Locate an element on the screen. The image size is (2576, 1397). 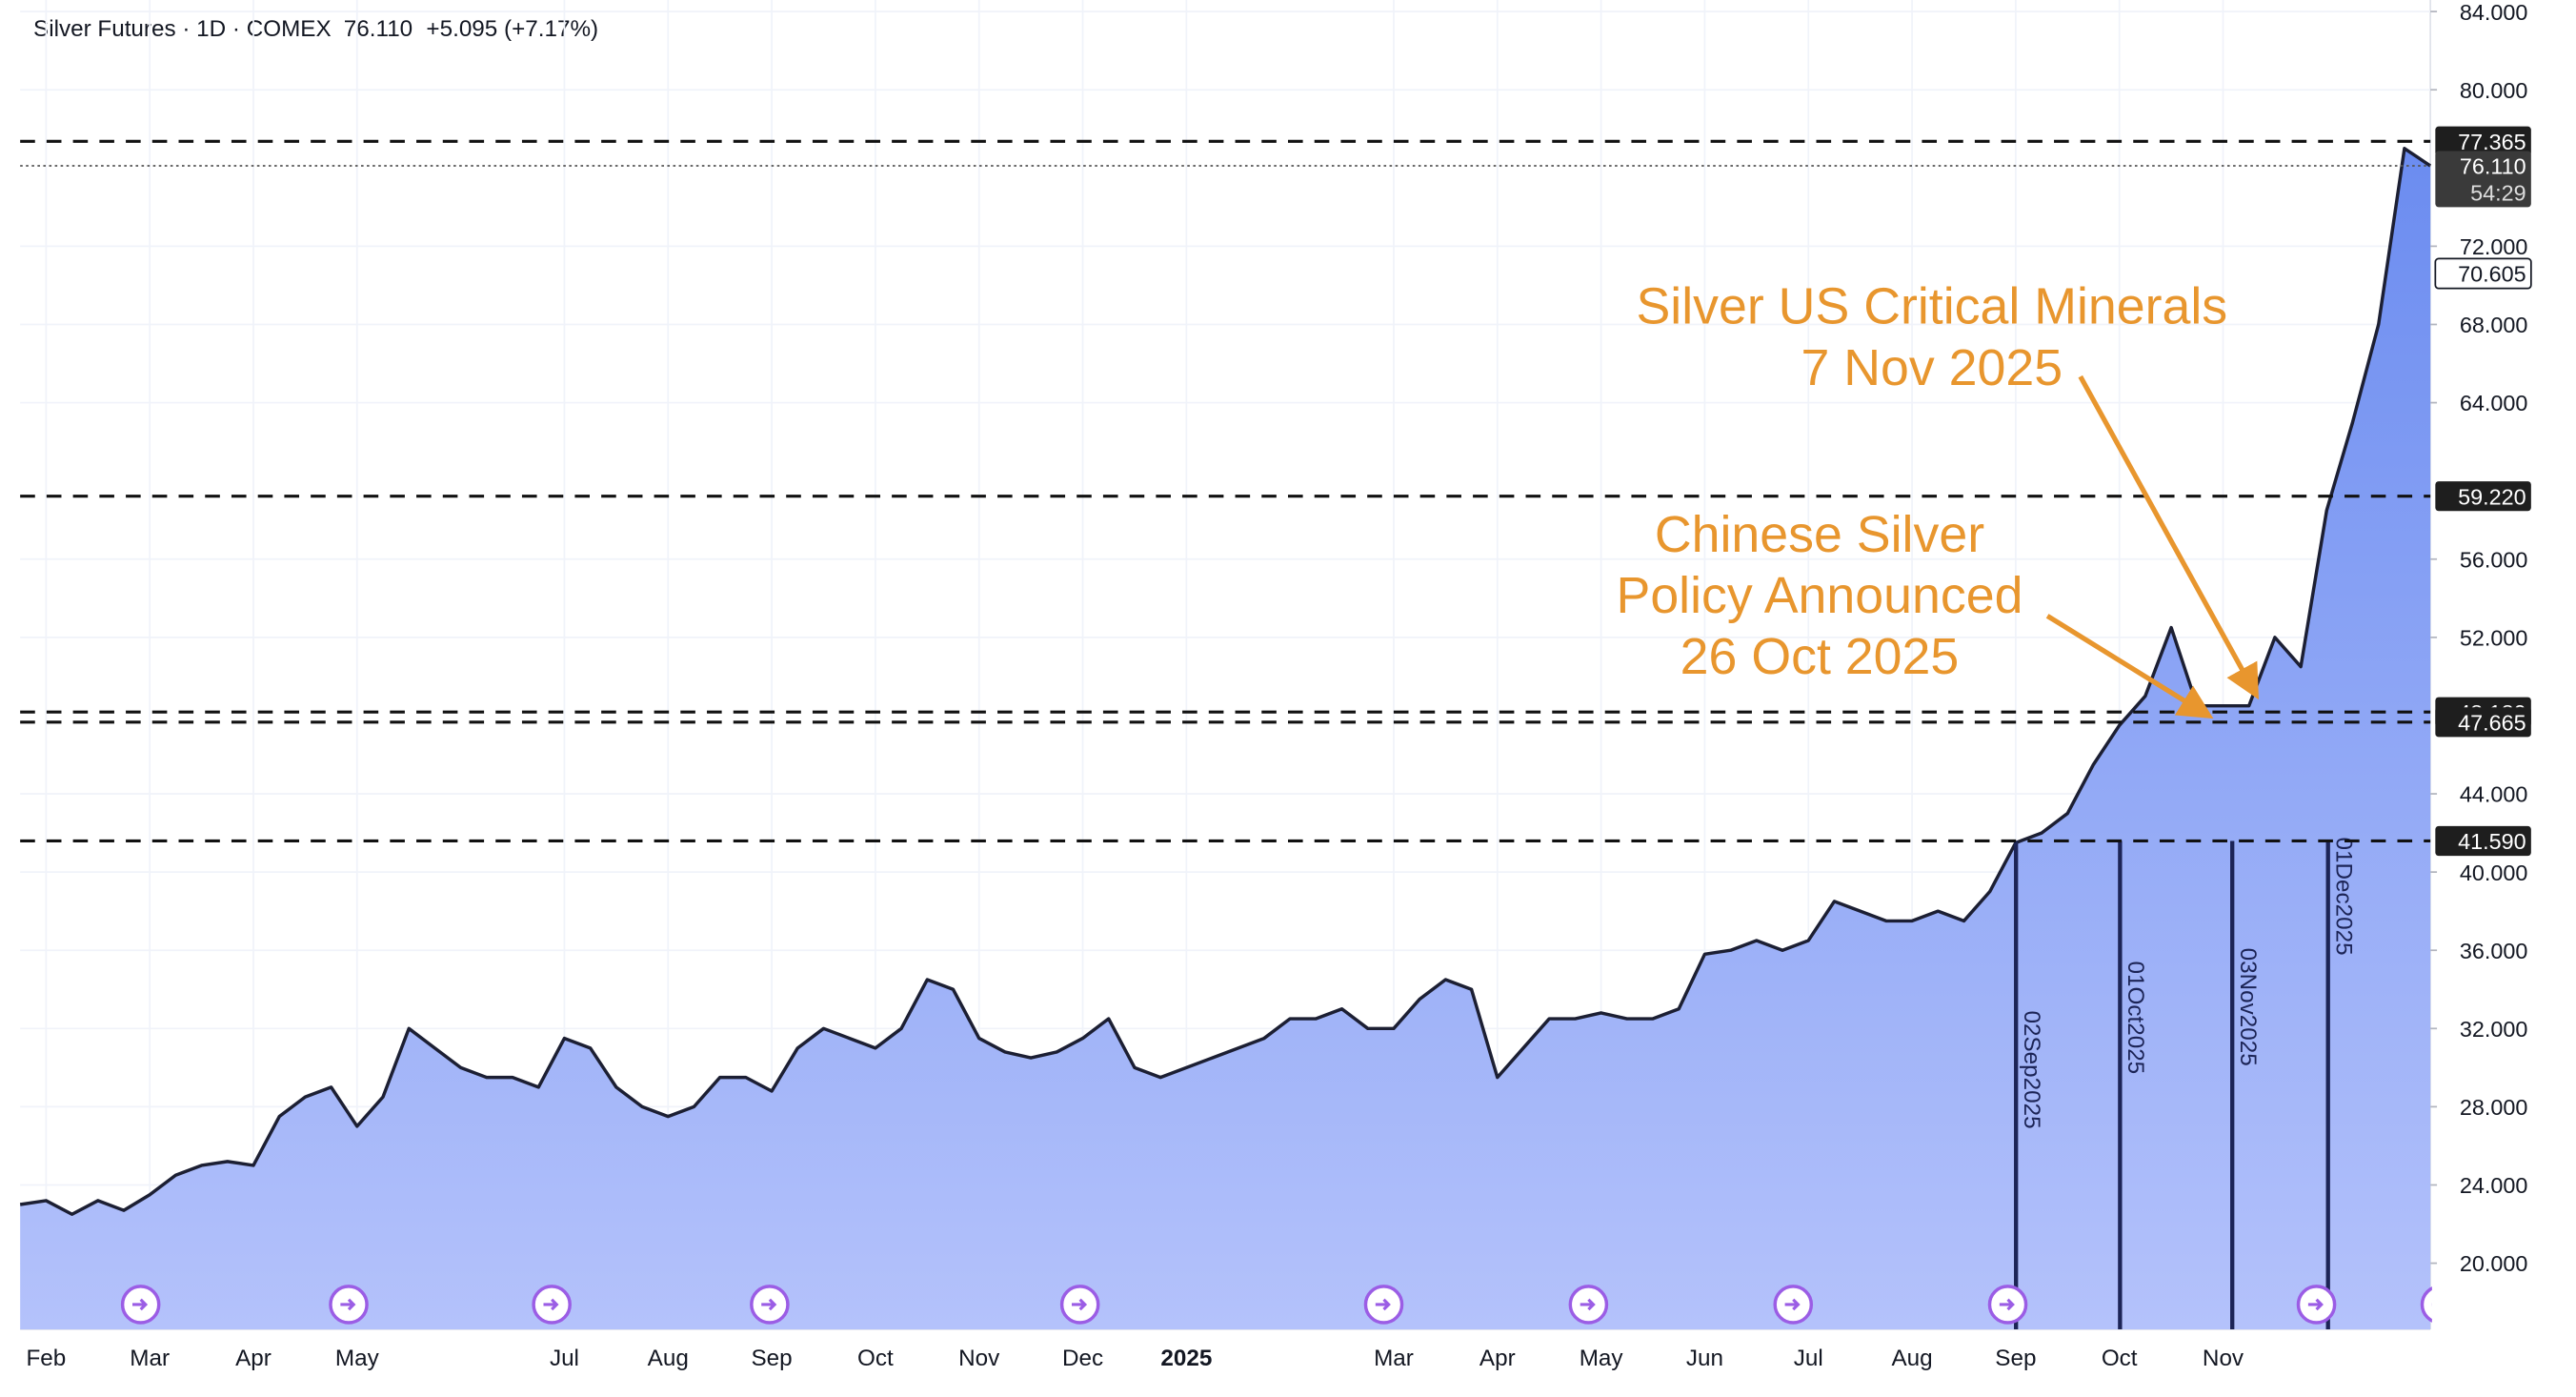
price-level-label: 41.590 is located at coordinates (2492, 841).